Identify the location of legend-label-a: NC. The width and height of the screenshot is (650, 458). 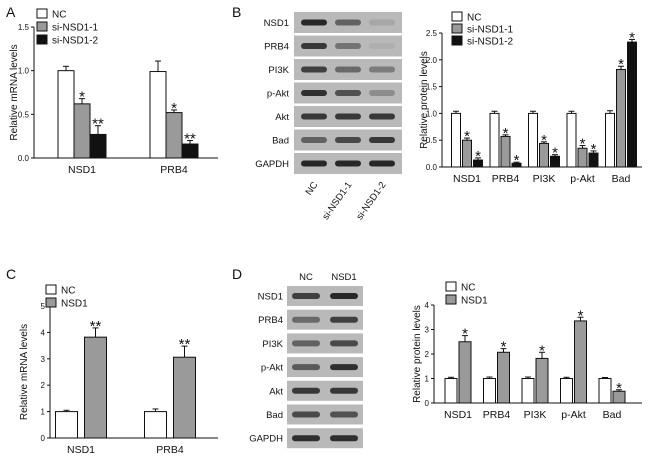
(59, 15).